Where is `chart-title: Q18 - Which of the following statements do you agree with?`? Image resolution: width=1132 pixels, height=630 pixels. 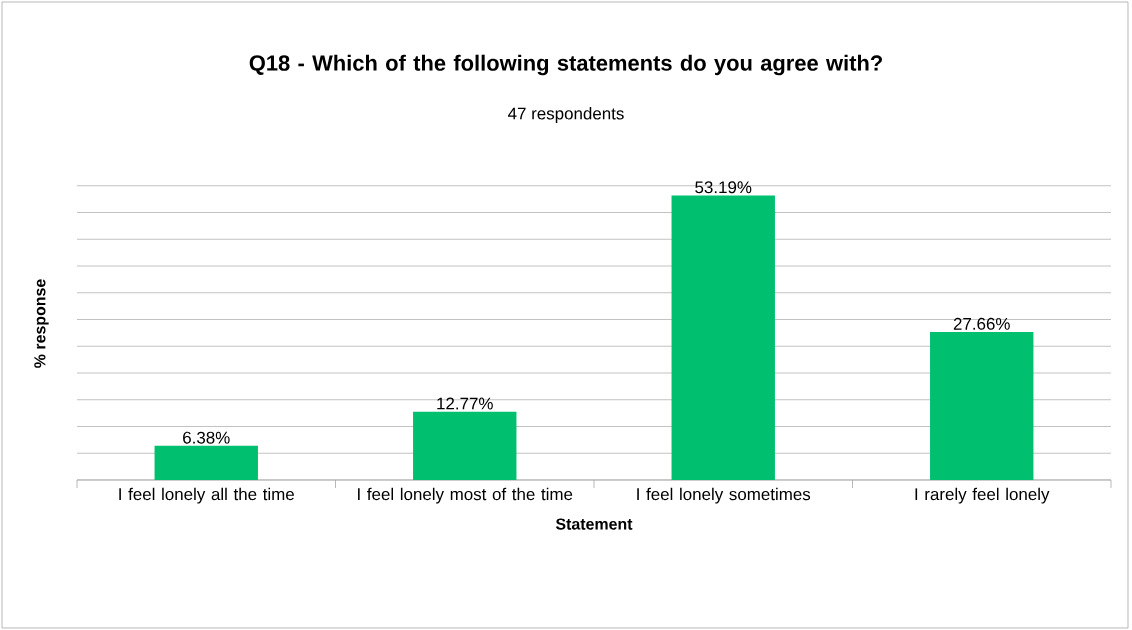
chart-title: Q18 - Which of the following statements do you agree with? is located at coordinates (565, 65).